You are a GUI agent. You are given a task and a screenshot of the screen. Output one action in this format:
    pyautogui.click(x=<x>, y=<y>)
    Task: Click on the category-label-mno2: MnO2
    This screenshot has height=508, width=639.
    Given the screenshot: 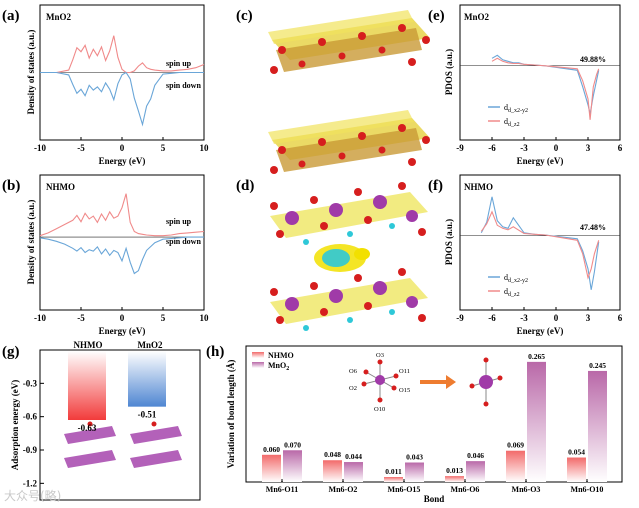 What is the action you would take?
    pyautogui.click(x=150, y=345)
    